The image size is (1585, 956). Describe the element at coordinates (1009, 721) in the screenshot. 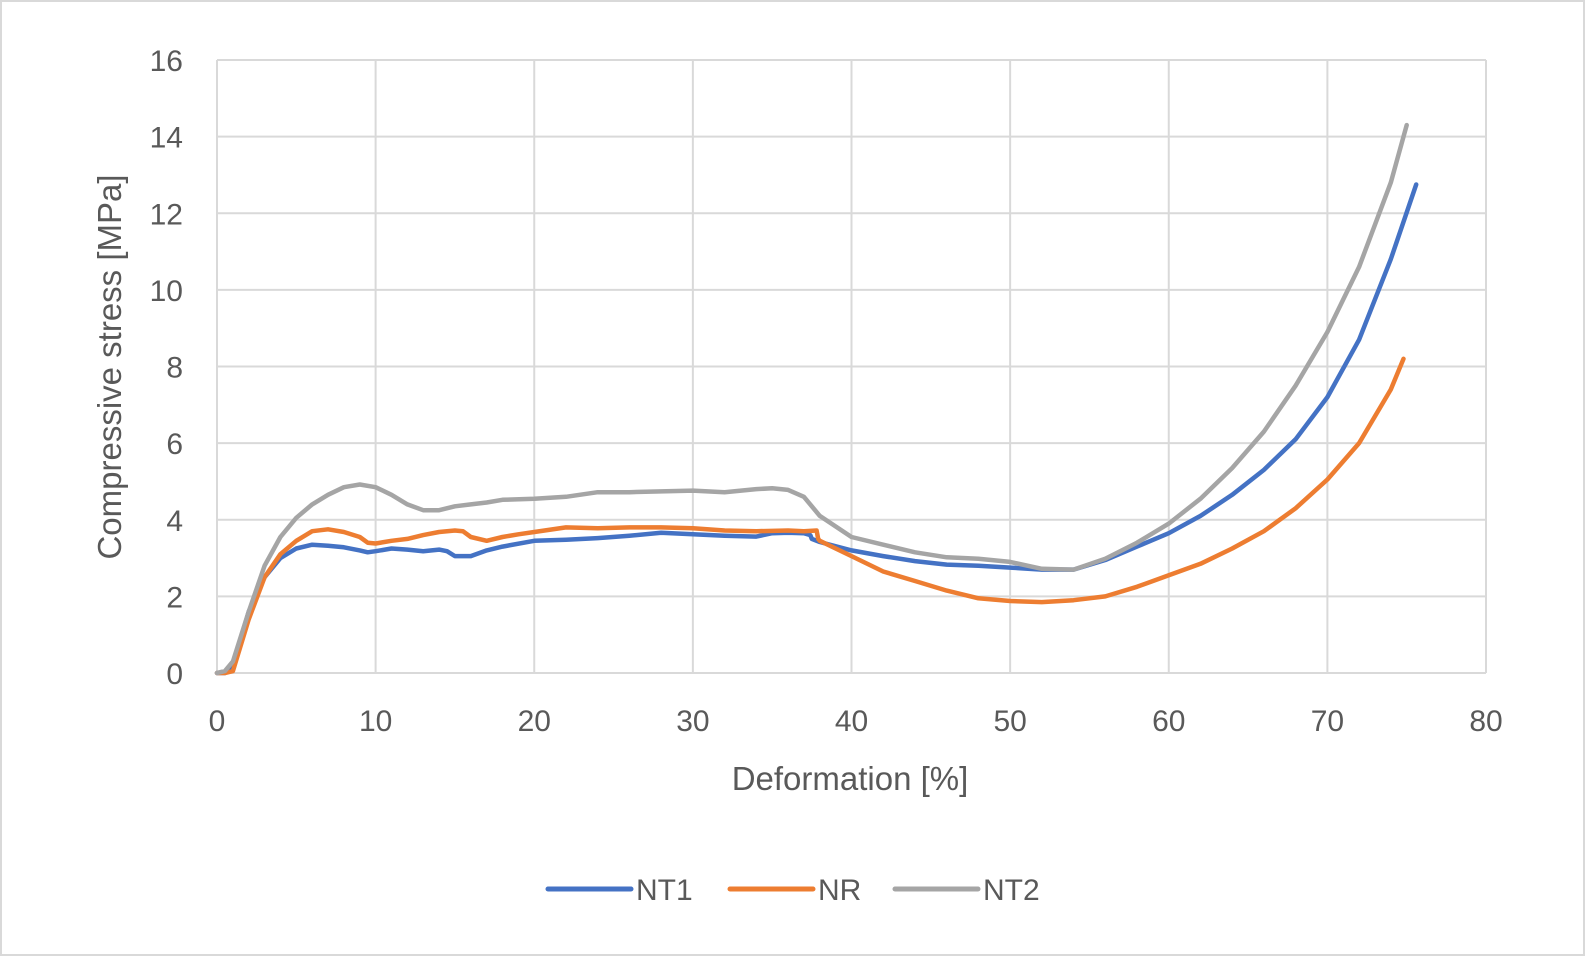

I see `x-tick-label: 50` at that location.